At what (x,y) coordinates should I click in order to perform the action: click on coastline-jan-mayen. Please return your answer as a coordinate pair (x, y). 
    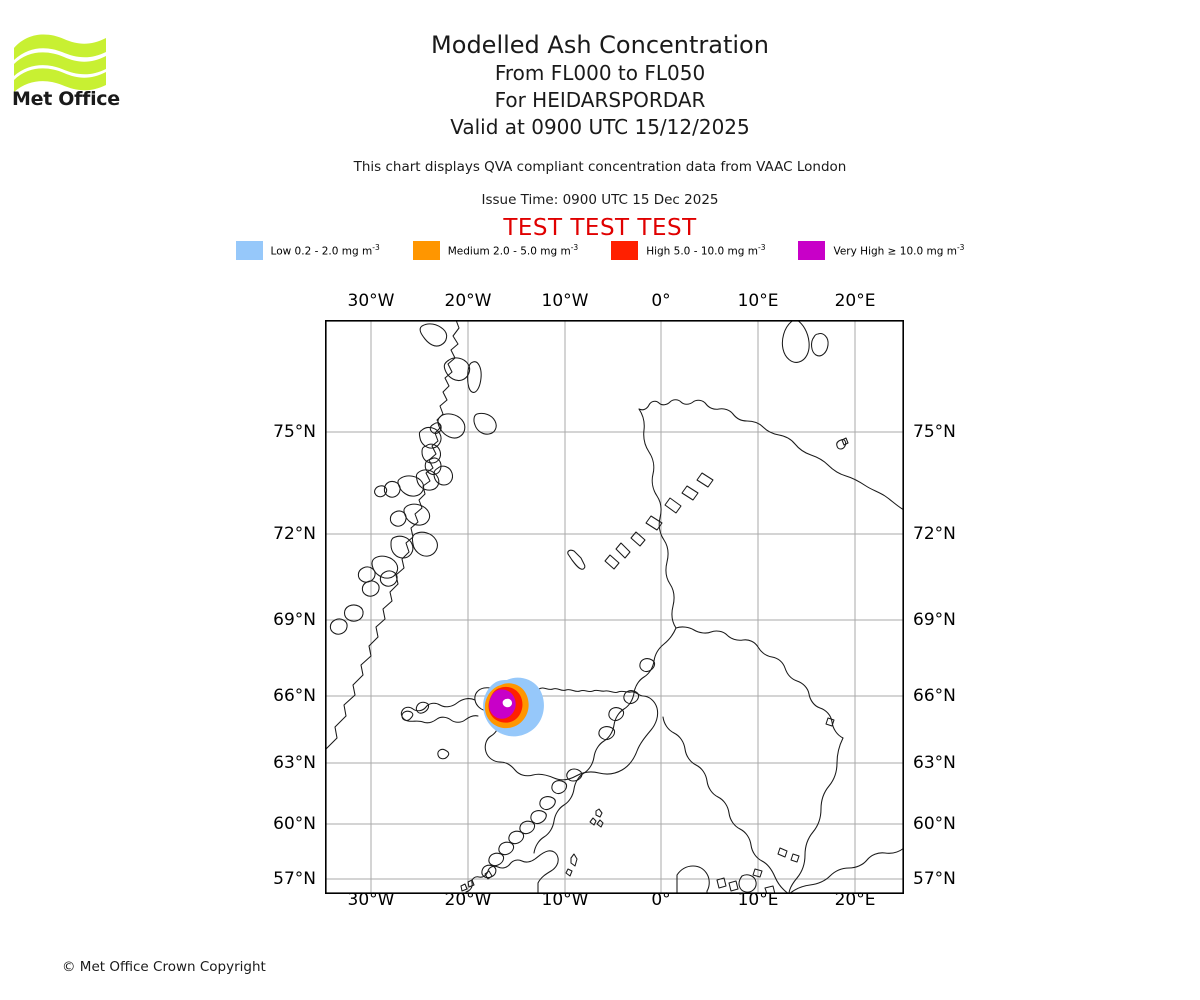
    Looking at the image, I should click on (576, 559).